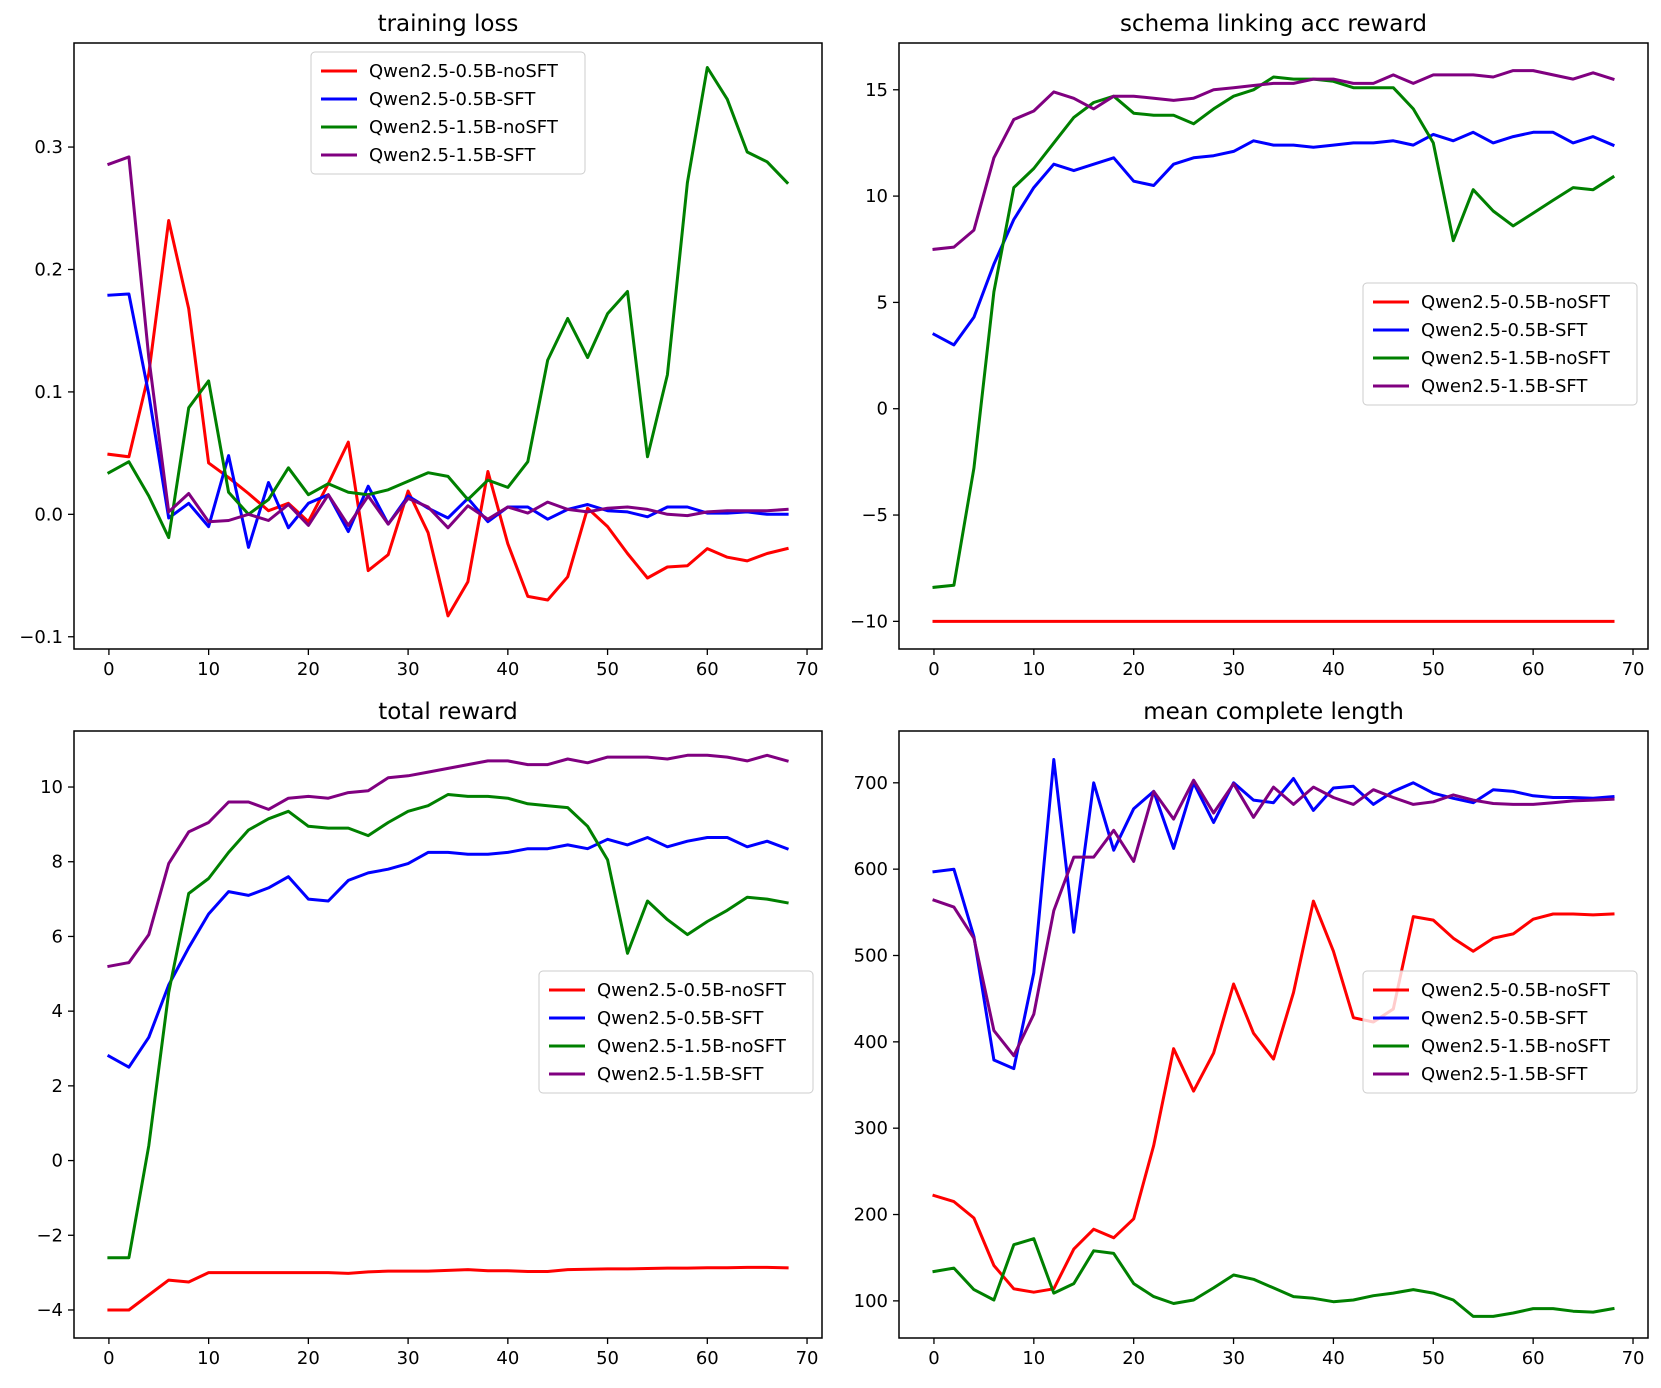  What do you see at coordinates (448, 24) in the screenshot?
I see `chart-title: training loss` at bounding box center [448, 24].